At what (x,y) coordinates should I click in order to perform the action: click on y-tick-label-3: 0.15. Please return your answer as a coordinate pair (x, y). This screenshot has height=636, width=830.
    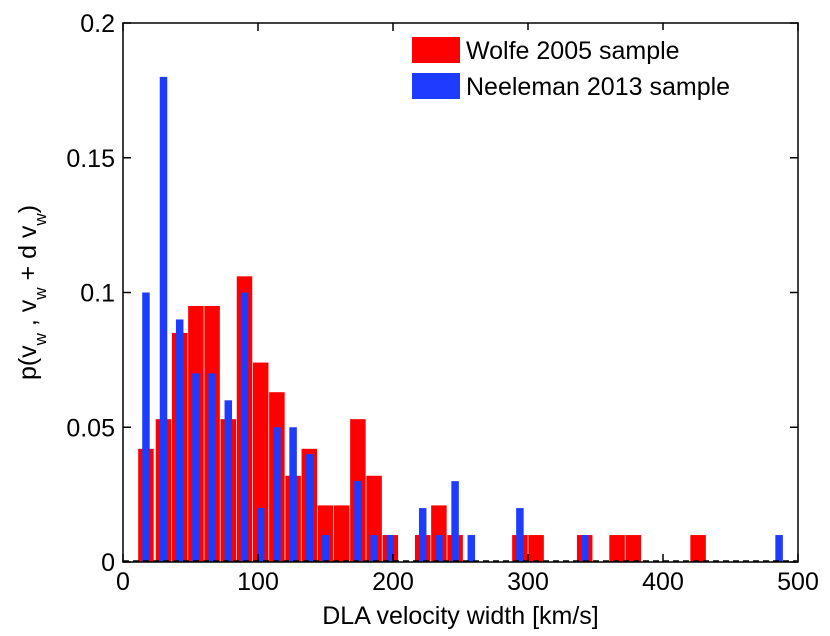
    Looking at the image, I should click on (90, 159).